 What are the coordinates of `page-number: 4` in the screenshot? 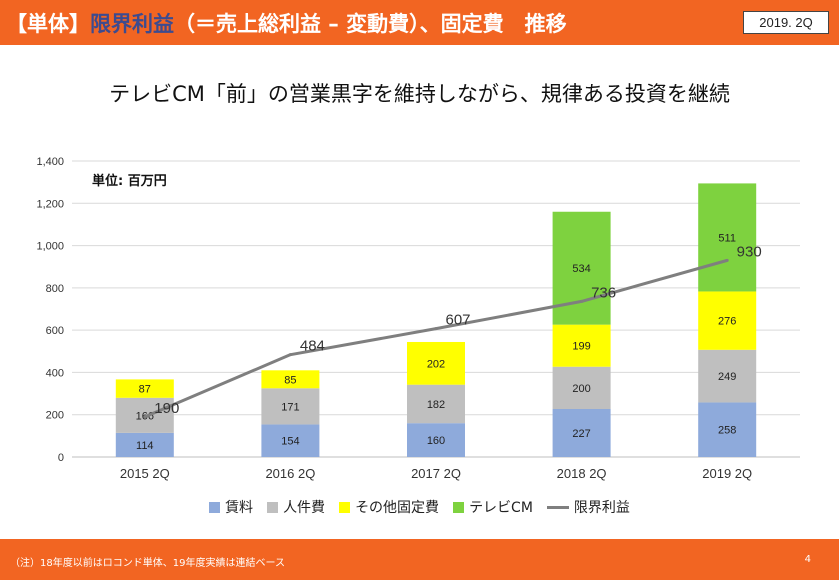 It's located at (807, 559).